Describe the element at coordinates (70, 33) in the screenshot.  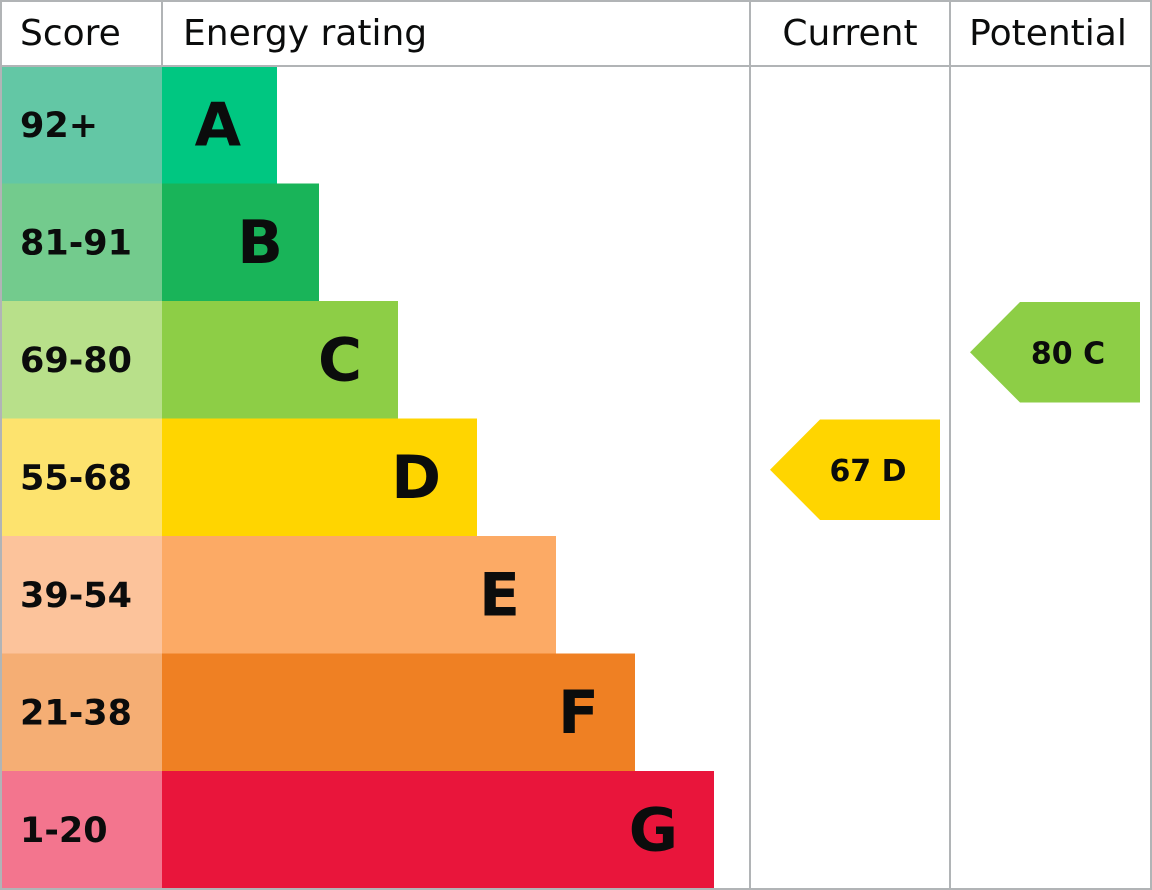
I see `header-score: Score` at that location.